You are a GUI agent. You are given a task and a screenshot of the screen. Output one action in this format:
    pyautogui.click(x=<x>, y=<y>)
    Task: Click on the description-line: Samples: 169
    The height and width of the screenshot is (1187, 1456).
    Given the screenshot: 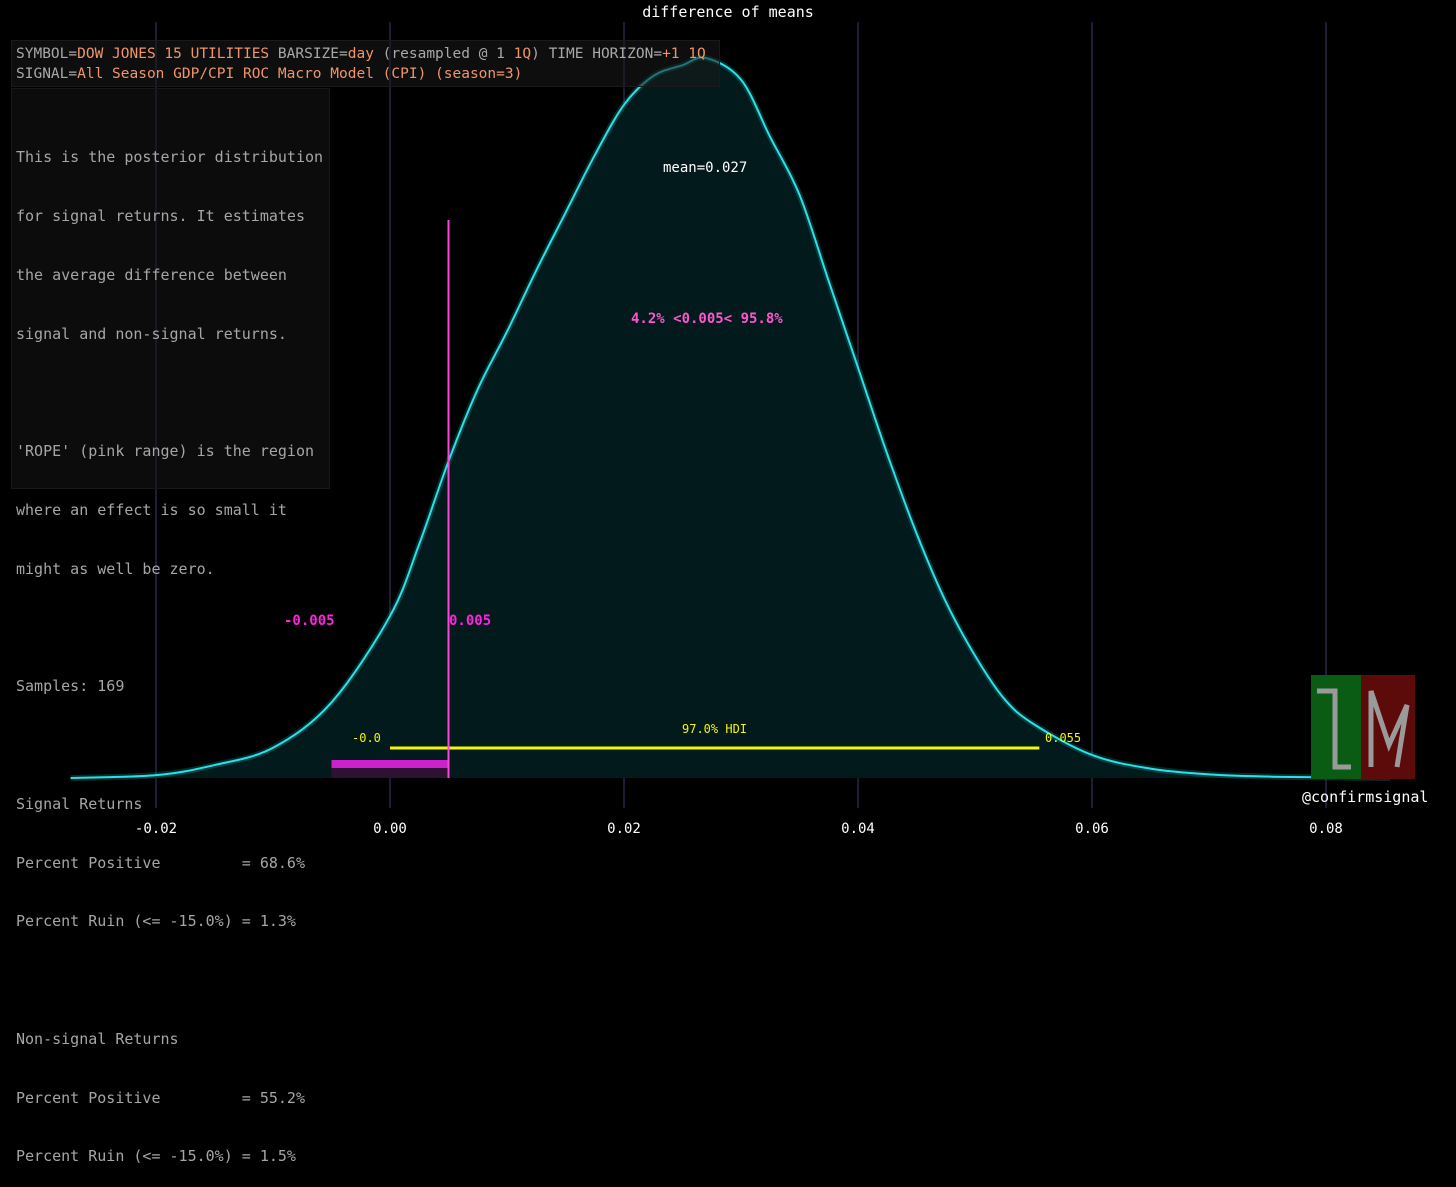 What is the action you would take?
    pyautogui.click(x=70, y=686)
    